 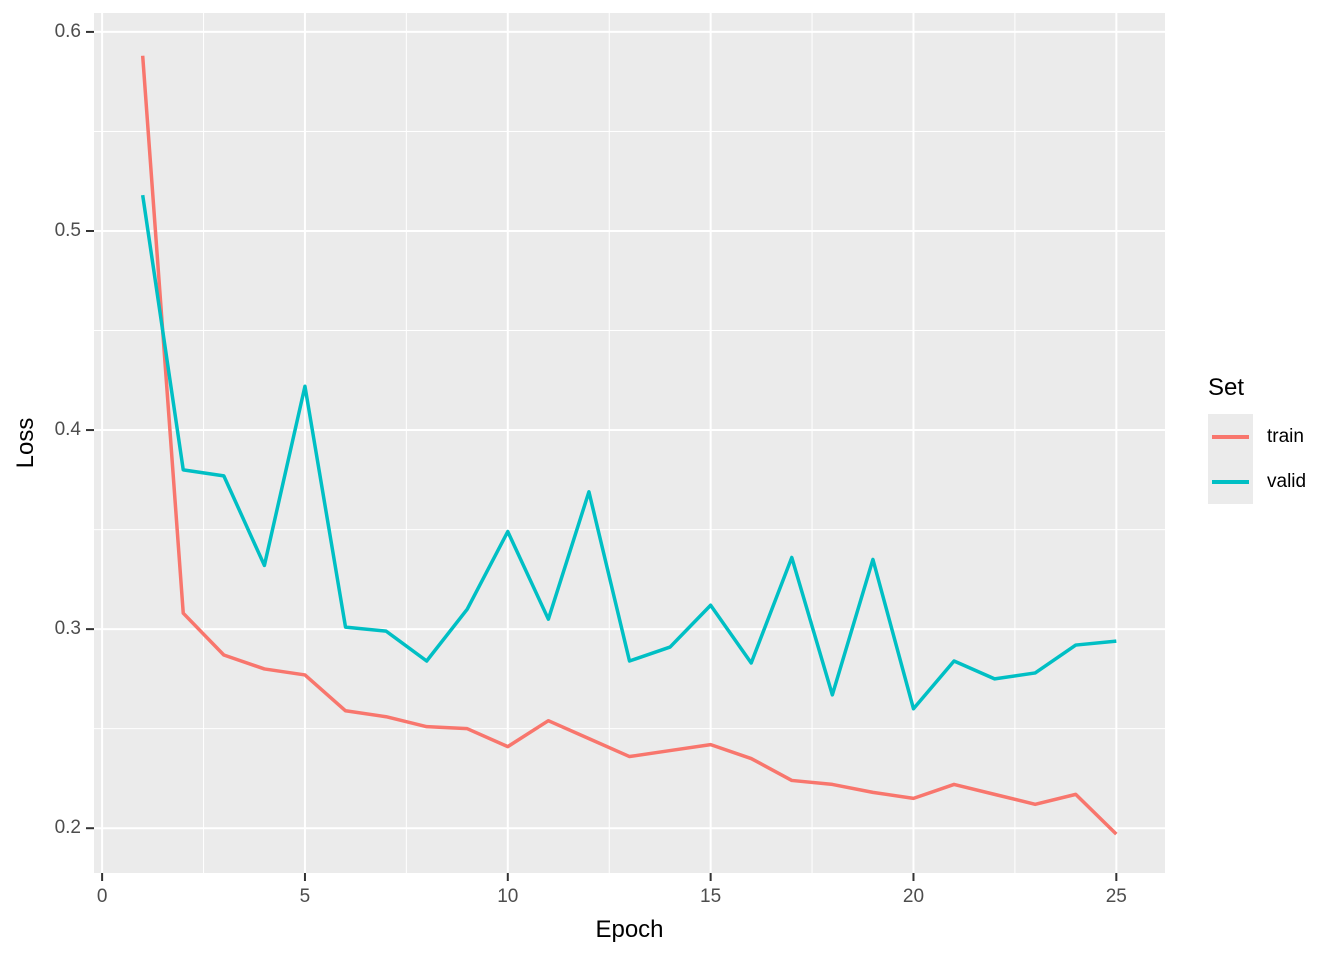 What do you see at coordinates (67, 31) in the screenshot?
I see `y-tick-label: 0.6` at bounding box center [67, 31].